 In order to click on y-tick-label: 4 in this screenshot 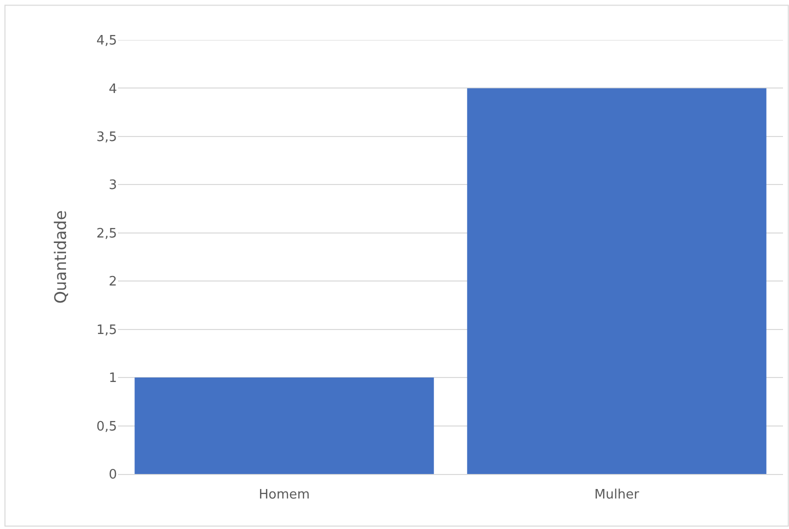, I will do `click(112, 89)`.